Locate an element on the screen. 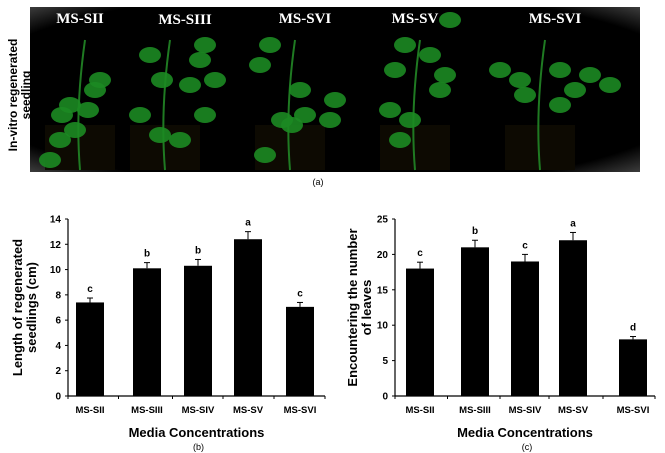 The height and width of the screenshot is (453, 665). y-tick-label: 8 is located at coordinates (58, 295).